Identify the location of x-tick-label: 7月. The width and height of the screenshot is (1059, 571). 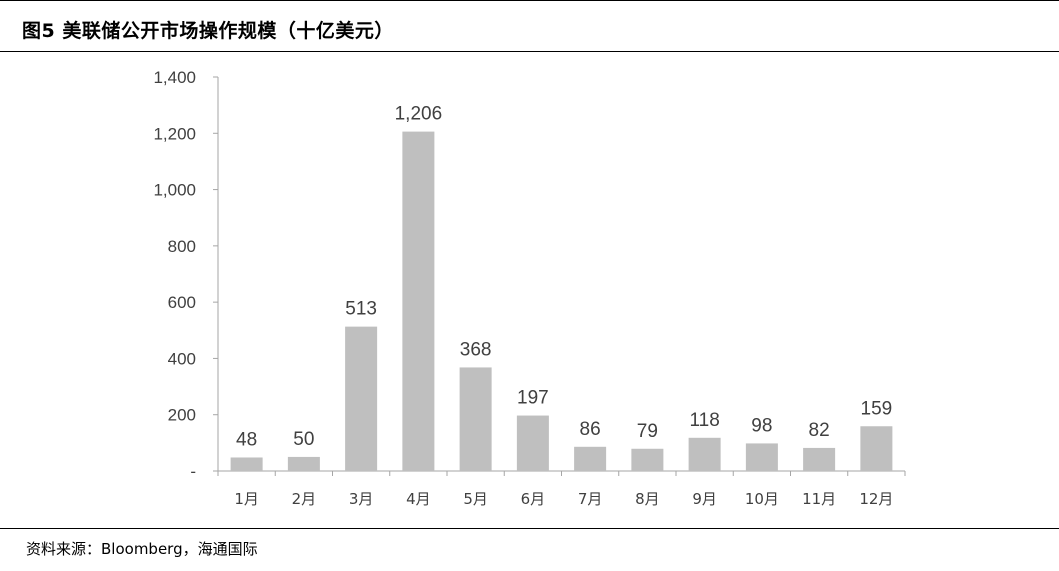
(590, 499).